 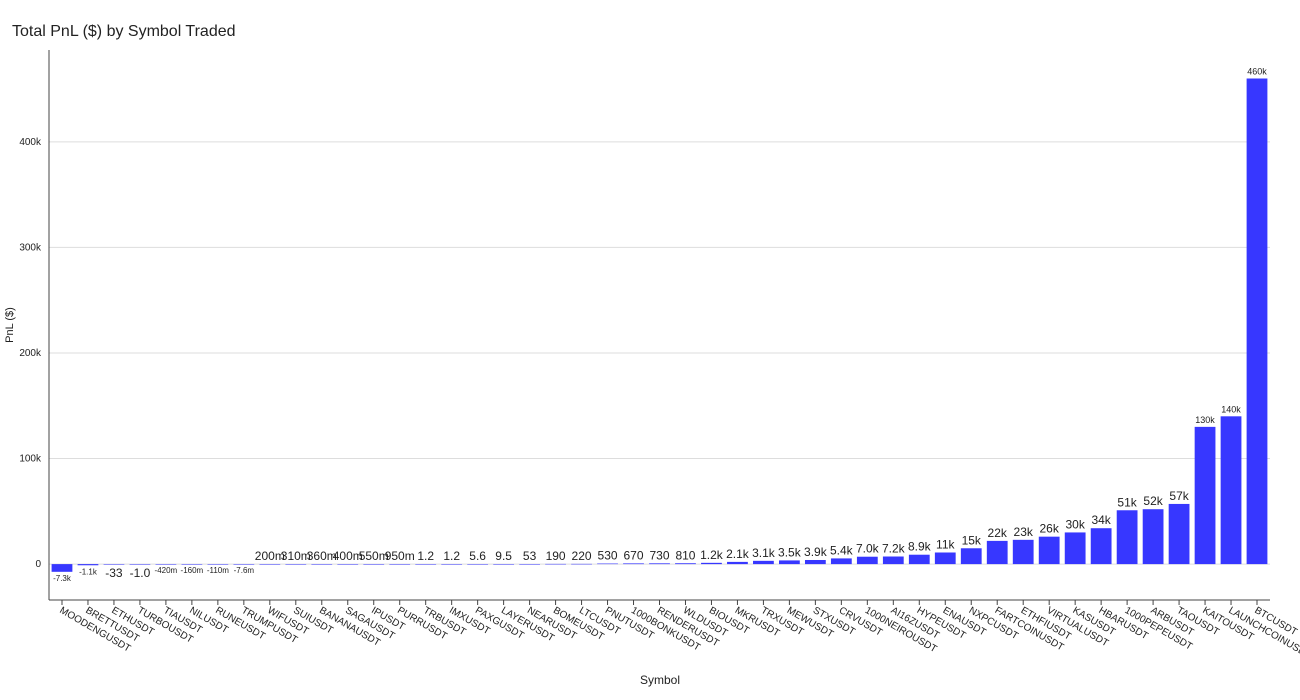 I want to click on value-label: 550m, so click(x=374, y=556).